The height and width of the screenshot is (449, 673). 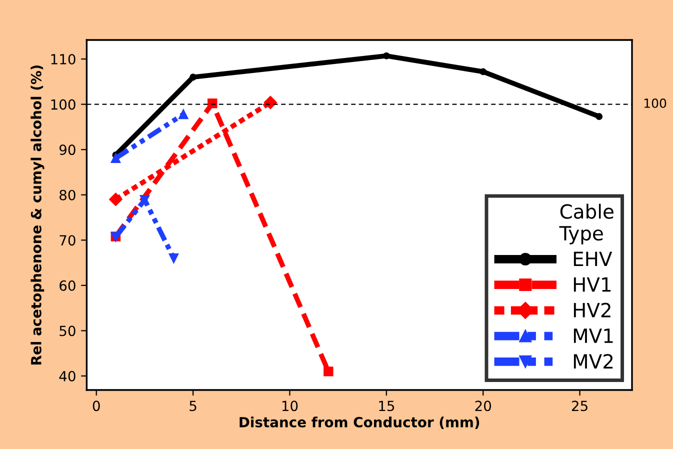 What do you see at coordinates (593, 361) in the screenshot?
I see `legend-label: MV2` at bounding box center [593, 361].